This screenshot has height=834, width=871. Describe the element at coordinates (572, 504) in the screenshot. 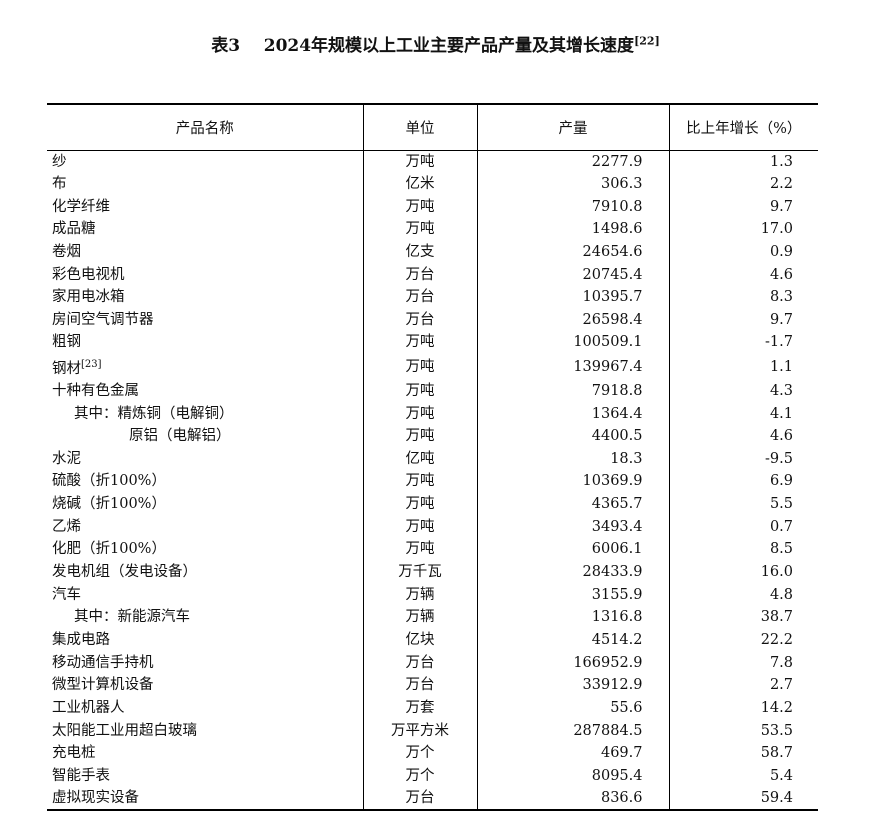

I see `output-value: 4365.7` at that location.